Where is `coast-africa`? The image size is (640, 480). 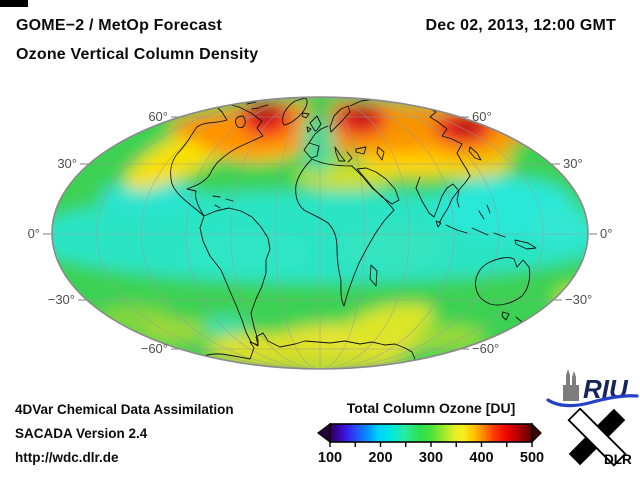
coast-africa is located at coordinates (345, 232).